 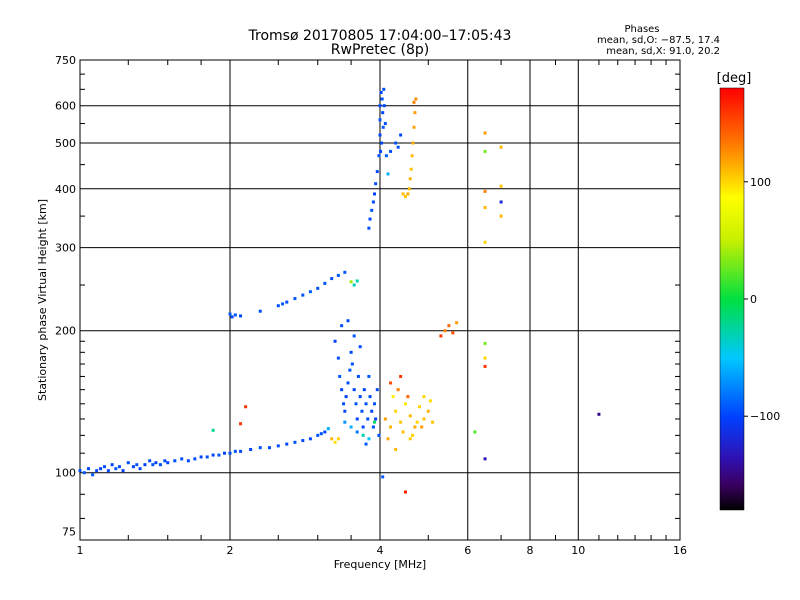 I want to click on x-tick-label: 4, so click(x=380, y=550).